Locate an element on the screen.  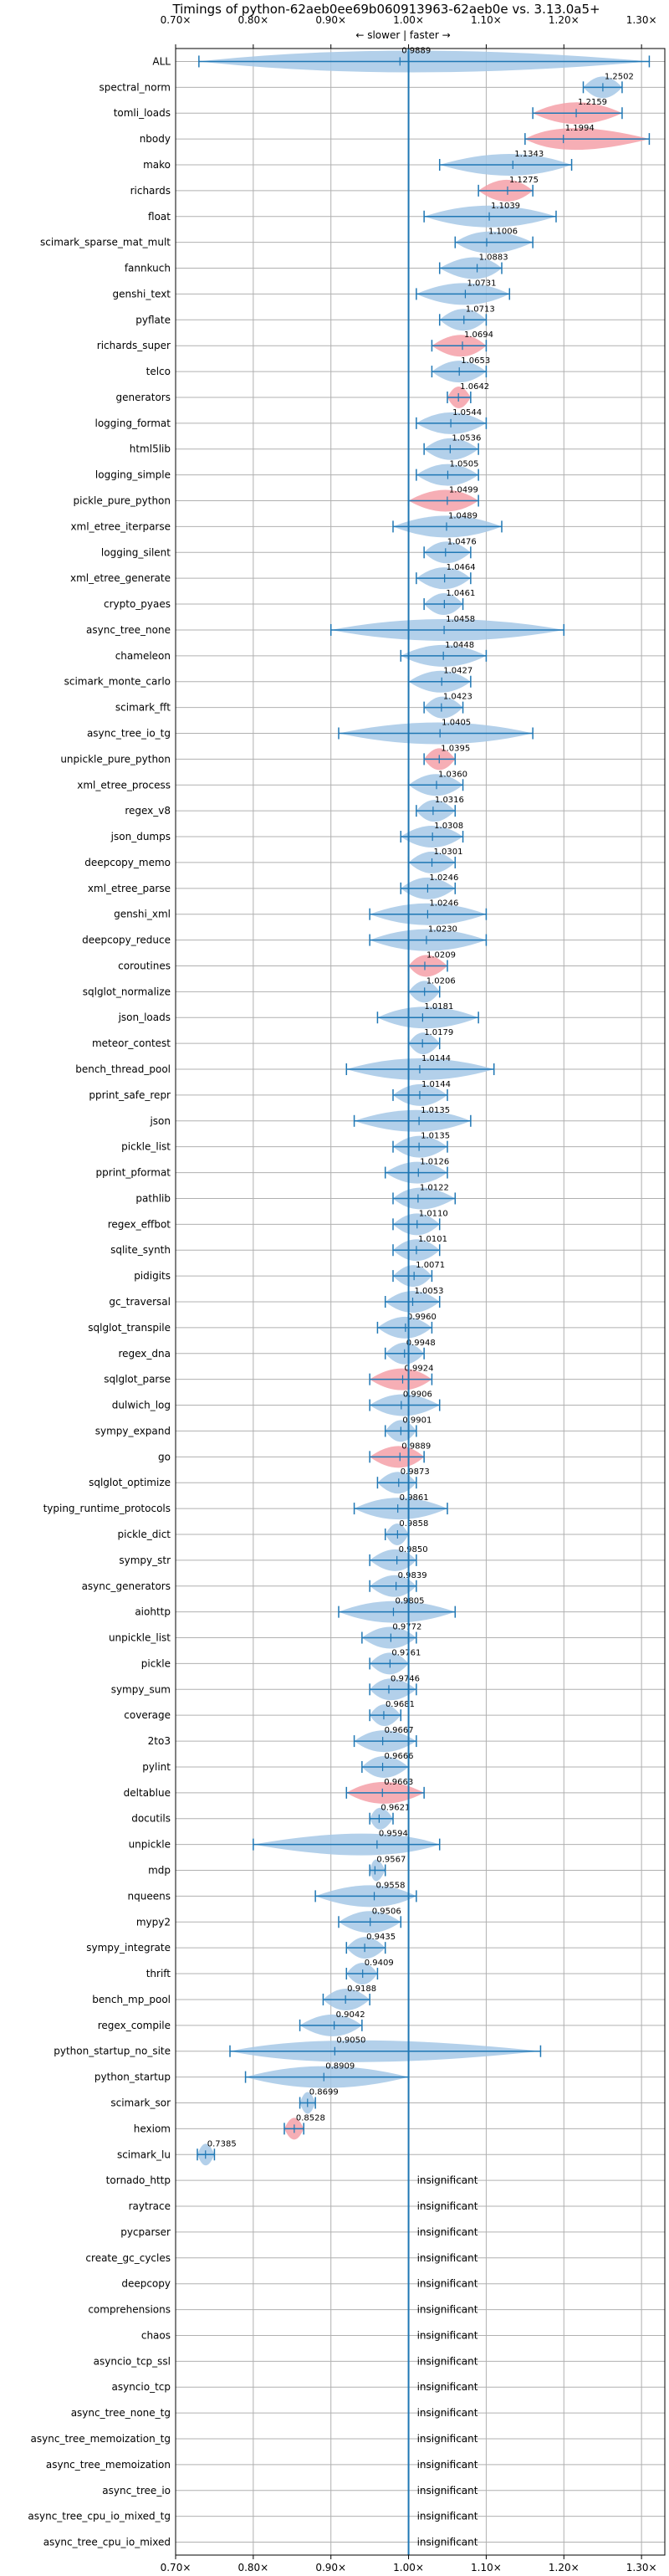
value-label: 0.9948 is located at coordinates (421, 1344).